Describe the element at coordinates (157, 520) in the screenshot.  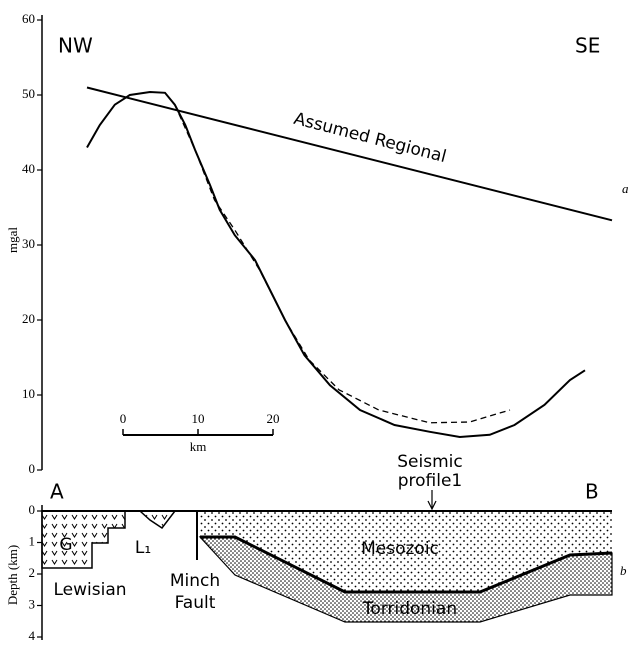
I see `l1-block` at that location.